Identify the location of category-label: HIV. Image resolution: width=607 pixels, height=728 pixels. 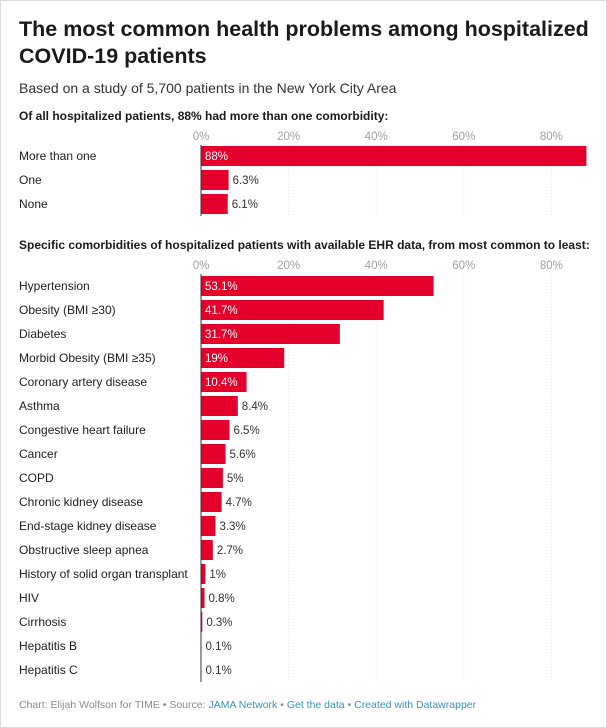
(29, 598).